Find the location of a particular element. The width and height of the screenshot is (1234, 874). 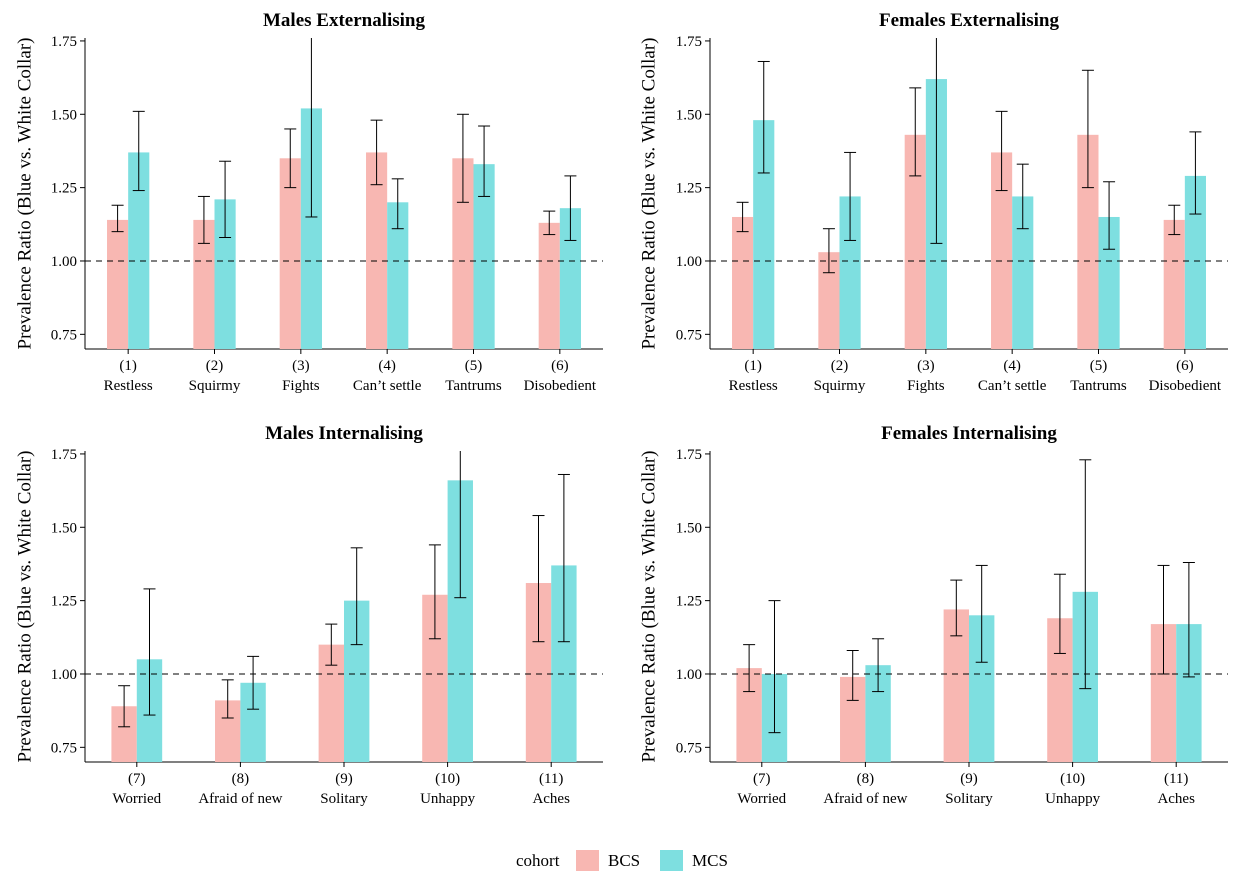

legend-title: cohort is located at coordinates (538, 860).